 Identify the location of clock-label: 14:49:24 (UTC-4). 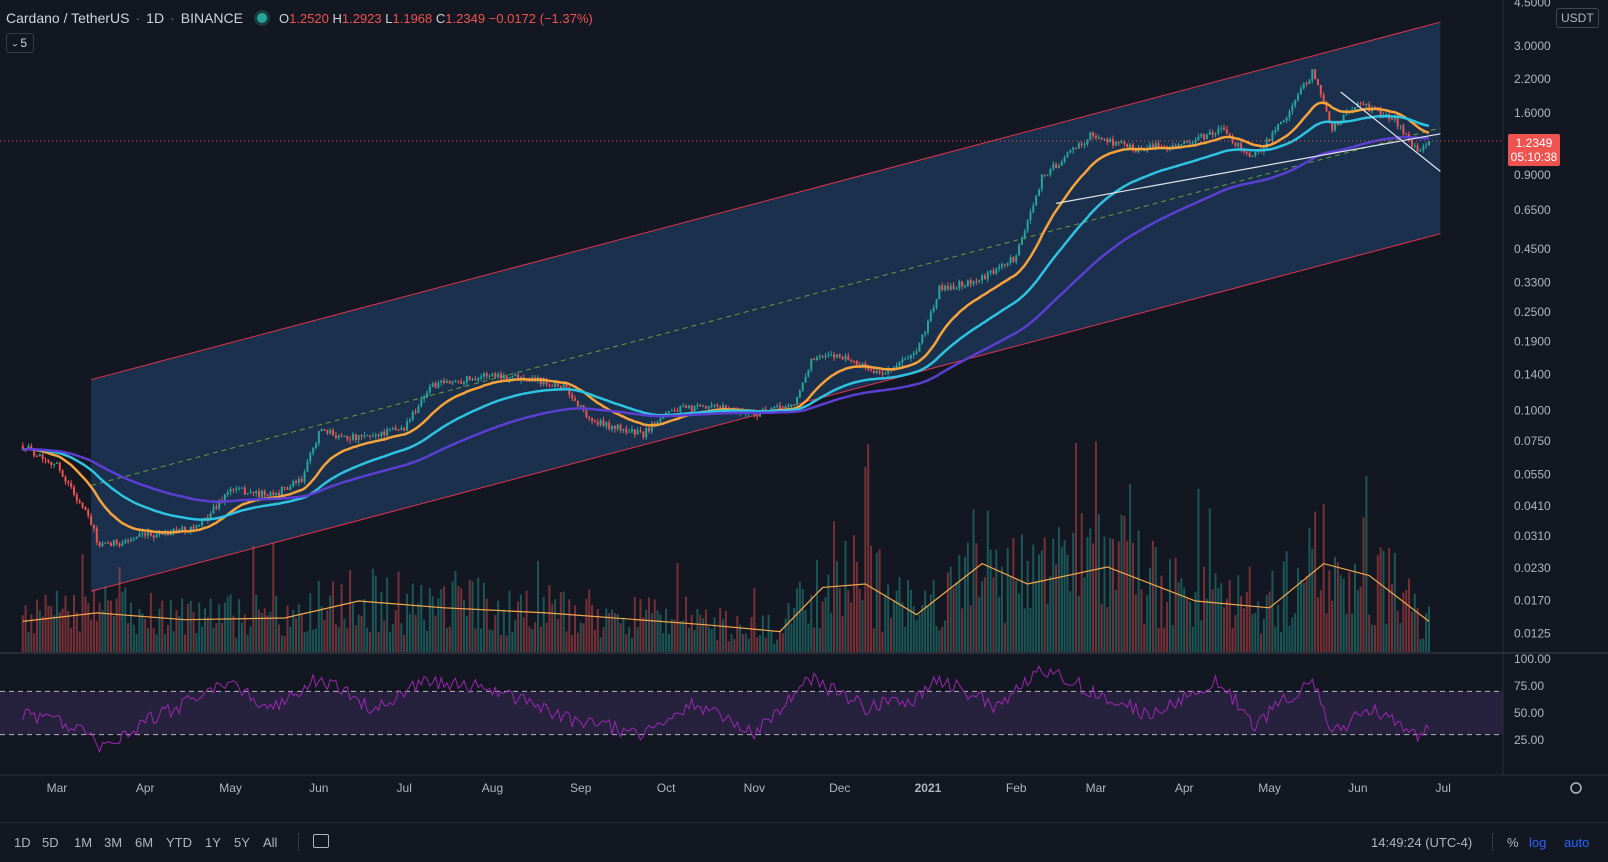
(1422, 842).